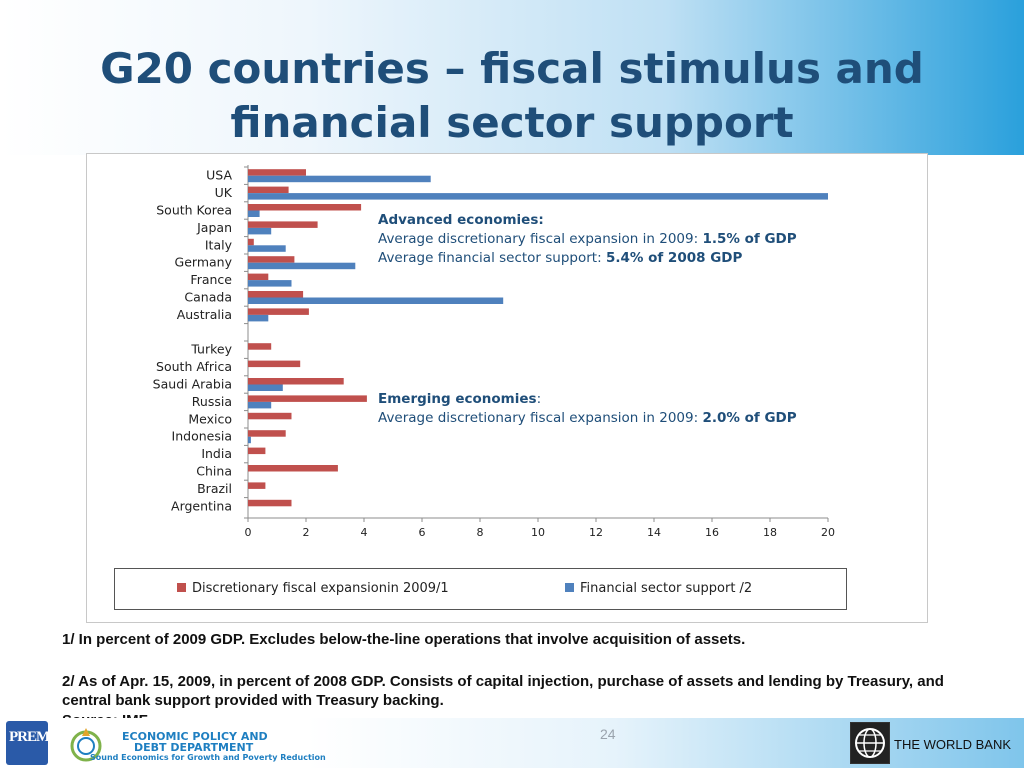 The width and height of the screenshot is (1024, 768). I want to click on prem-logo: PREM, so click(28, 743).